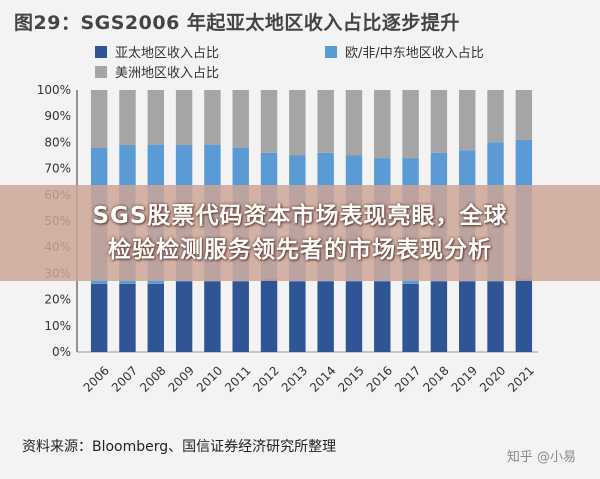 The height and width of the screenshot is (479, 600). I want to click on x-tick-label: 2019, so click(464, 378).